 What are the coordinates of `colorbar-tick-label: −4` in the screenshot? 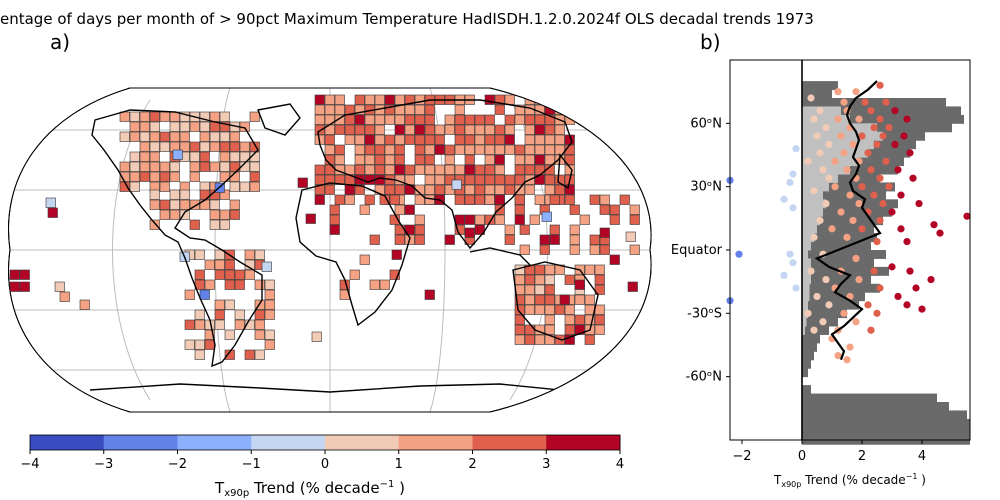 It's located at (29, 464).